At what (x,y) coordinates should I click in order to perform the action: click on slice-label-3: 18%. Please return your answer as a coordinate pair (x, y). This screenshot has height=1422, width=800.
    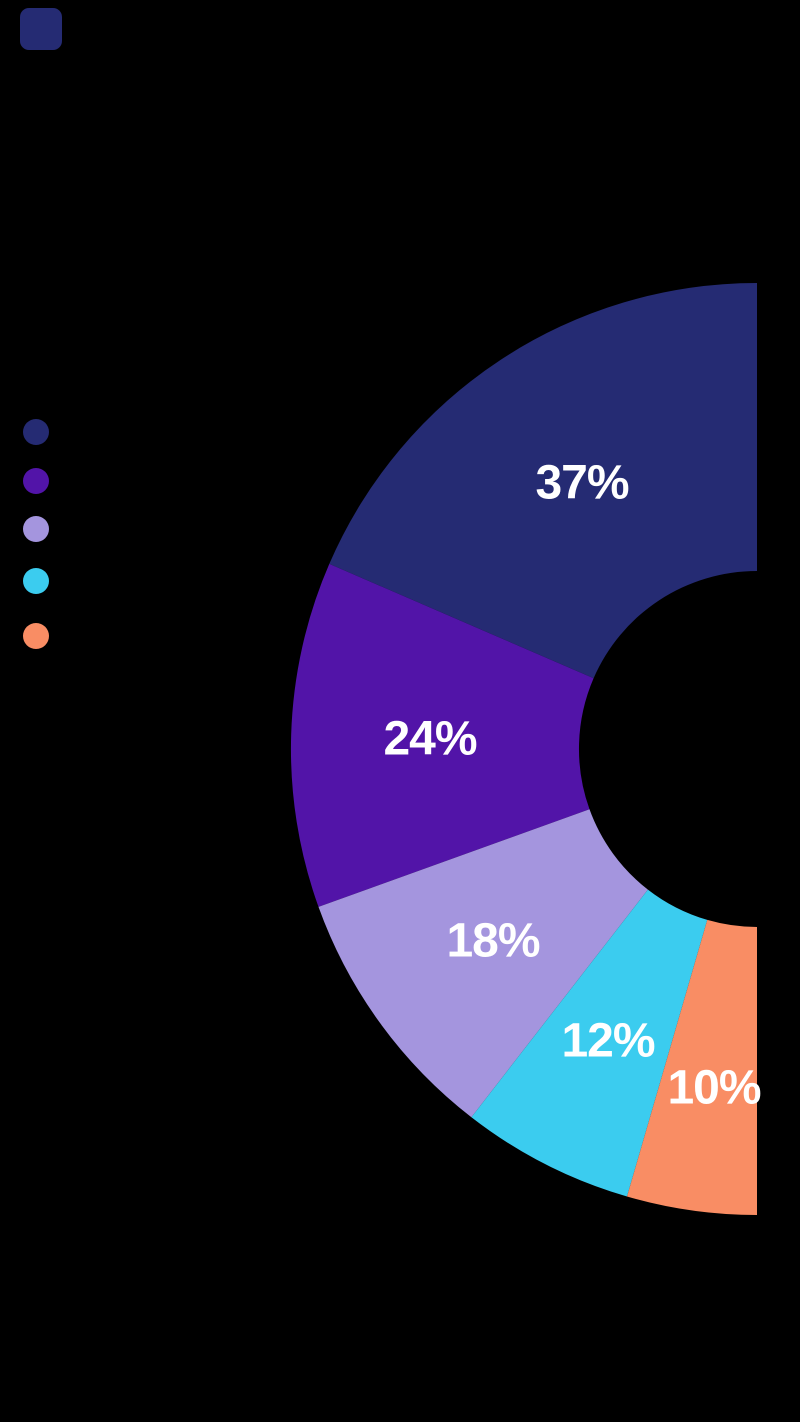
    Looking at the image, I should click on (492, 941).